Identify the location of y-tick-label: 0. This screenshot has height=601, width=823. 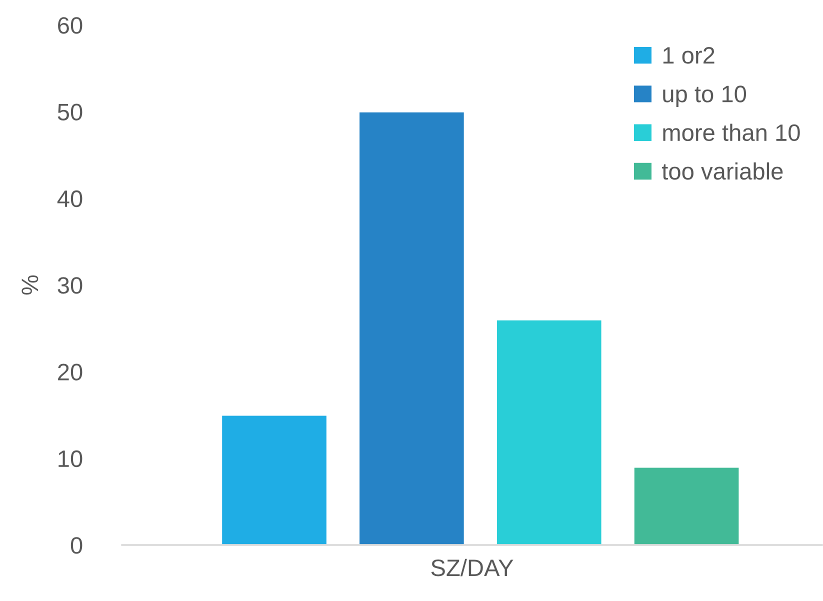
(76, 545).